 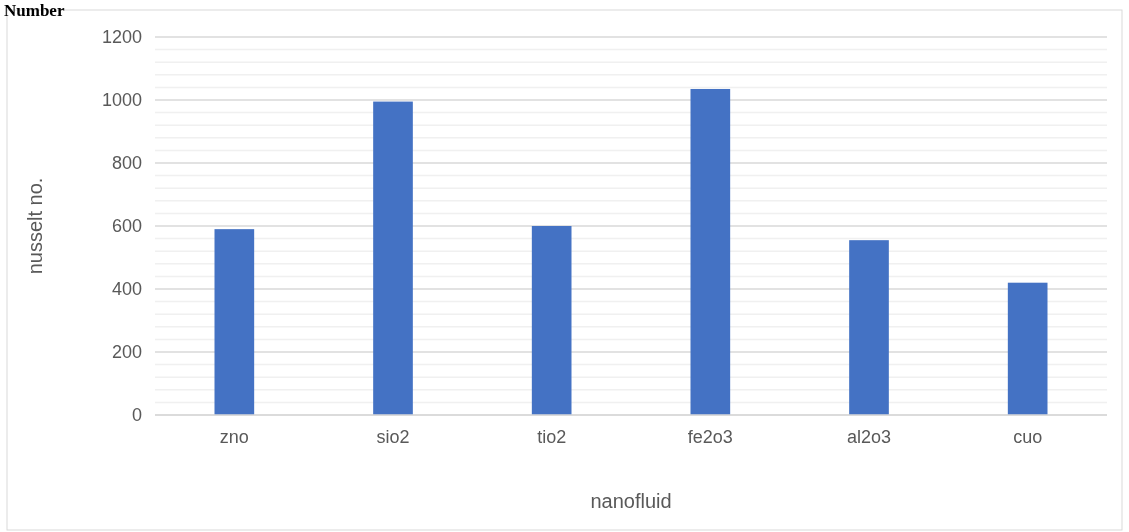 What do you see at coordinates (35, 226) in the screenshot?
I see `y-axis-title: nusselt no.` at bounding box center [35, 226].